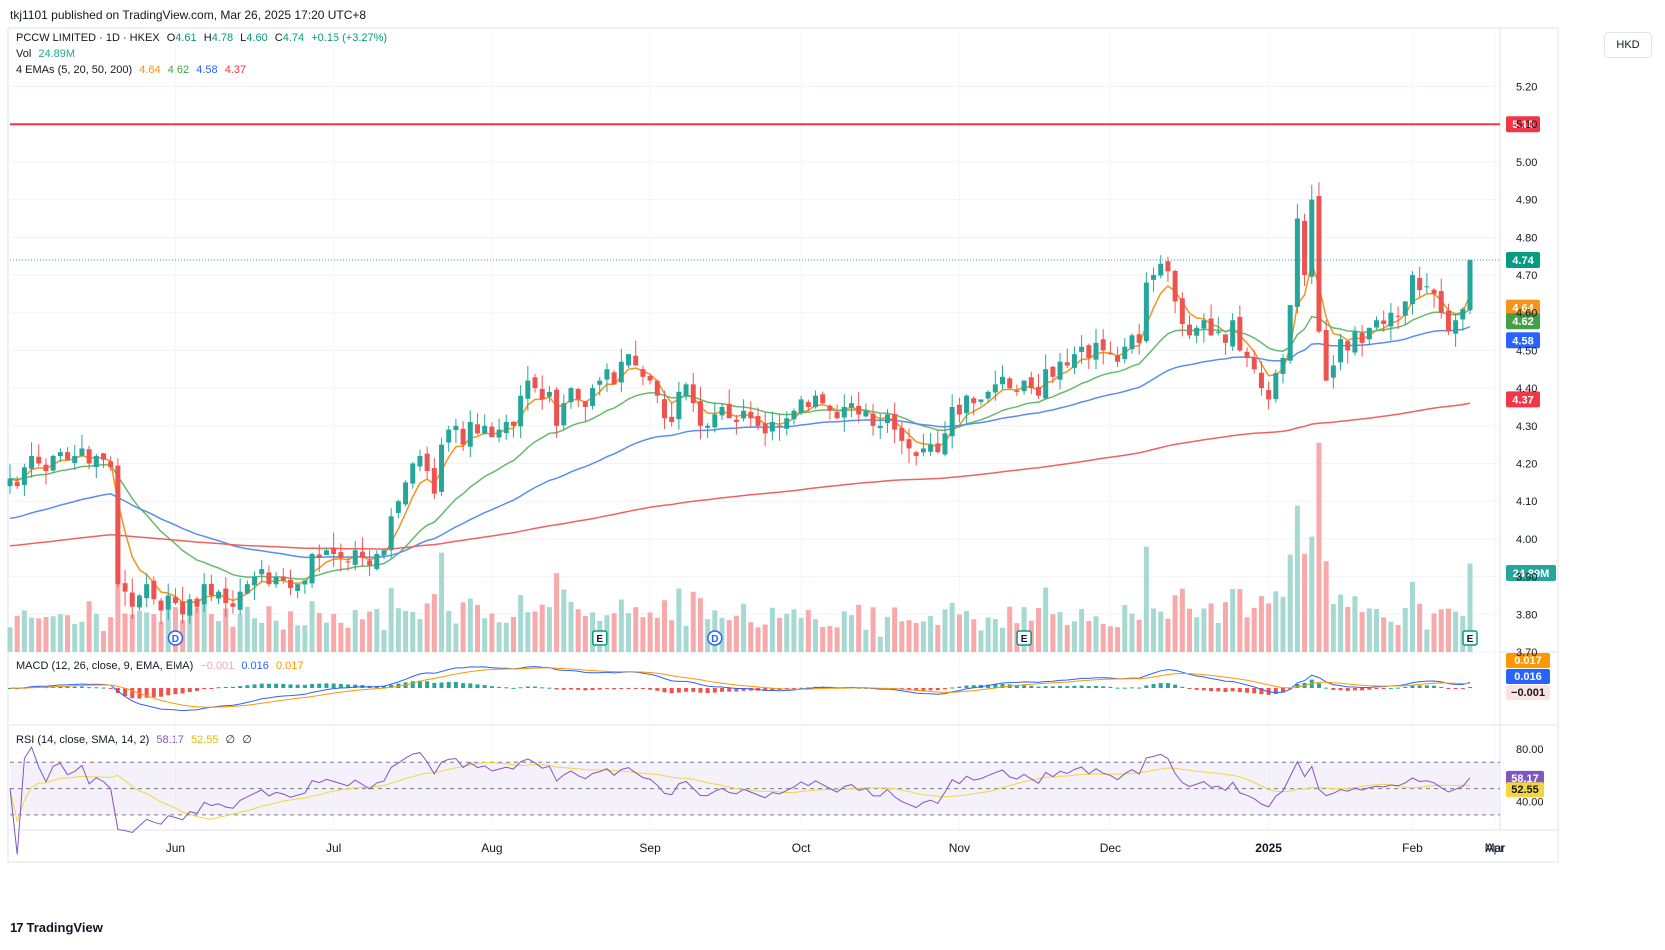 The image size is (1665, 950). I want to click on open-label: O, so click(171, 38).